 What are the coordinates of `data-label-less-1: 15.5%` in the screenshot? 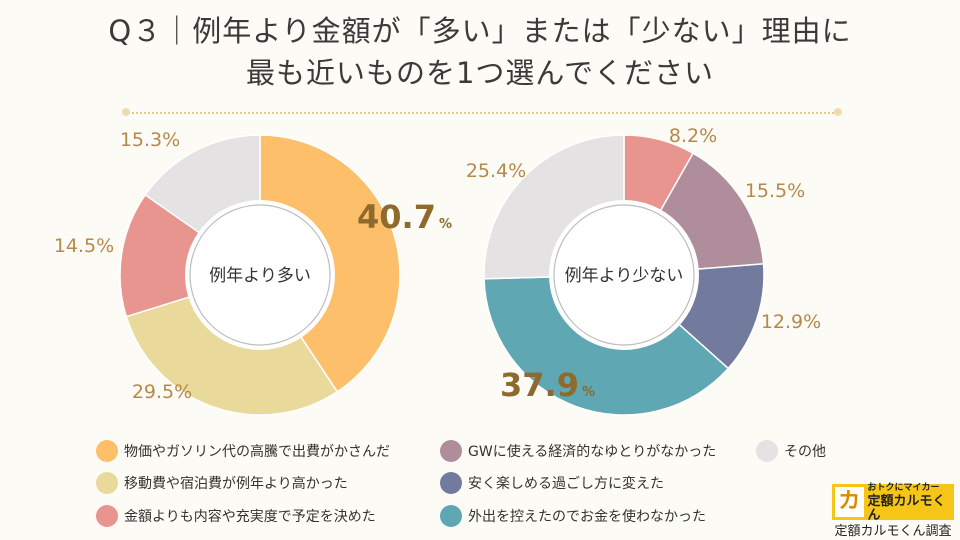 It's located at (775, 191).